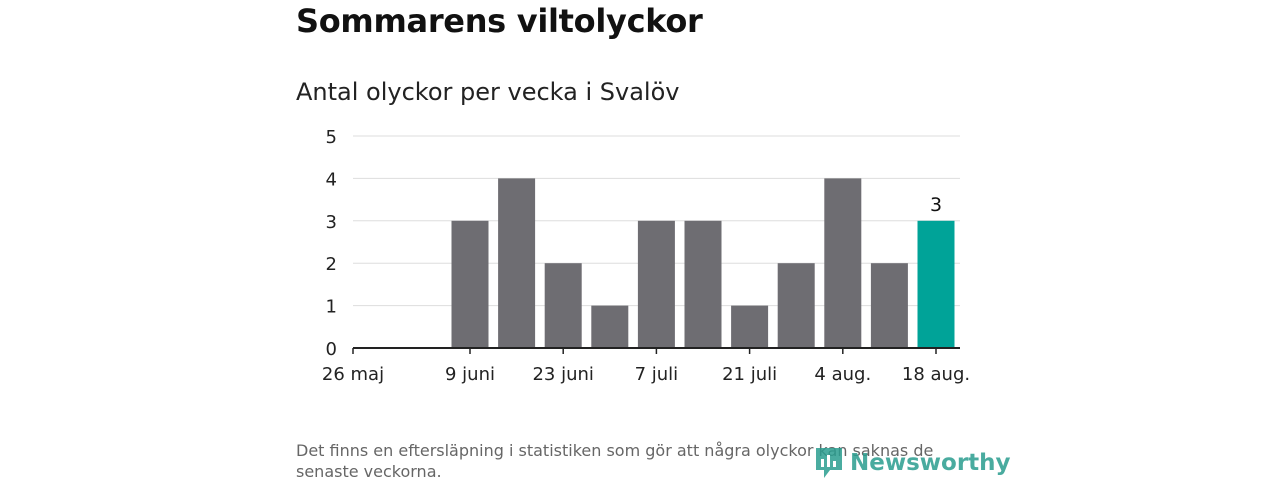  Describe the element at coordinates (842, 374) in the screenshot. I see `x-tick-label: 4 aug.` at that location.